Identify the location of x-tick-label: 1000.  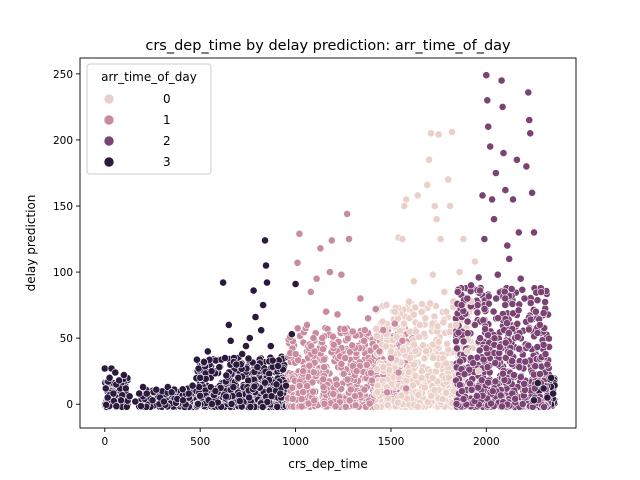
(295, 442).